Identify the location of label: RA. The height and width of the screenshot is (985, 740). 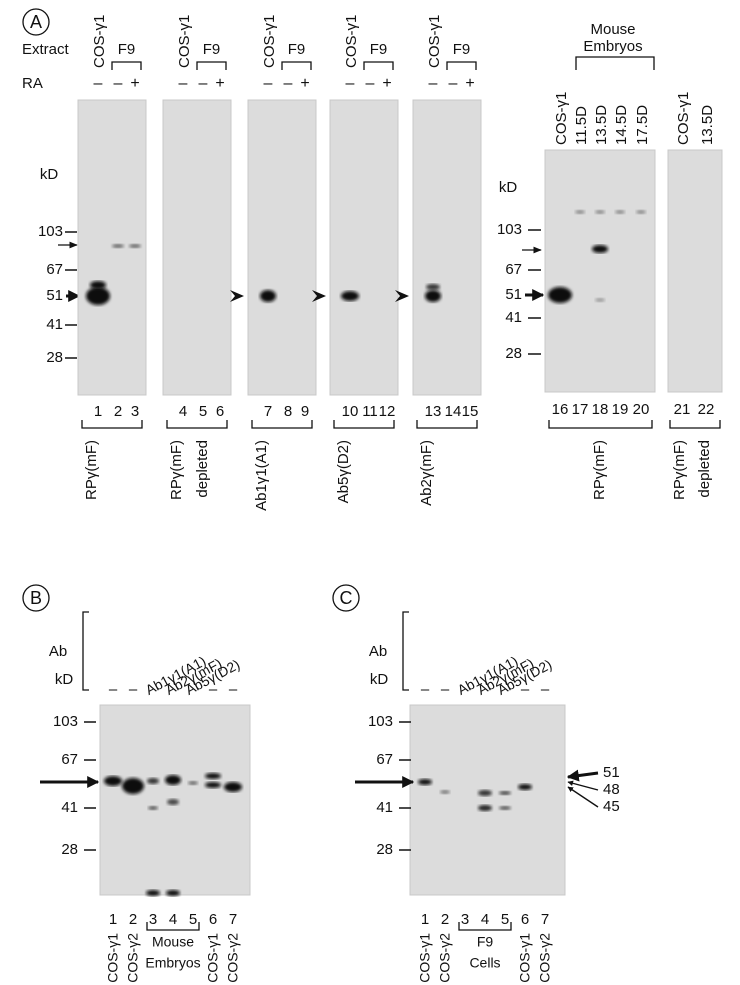
(32, 83).